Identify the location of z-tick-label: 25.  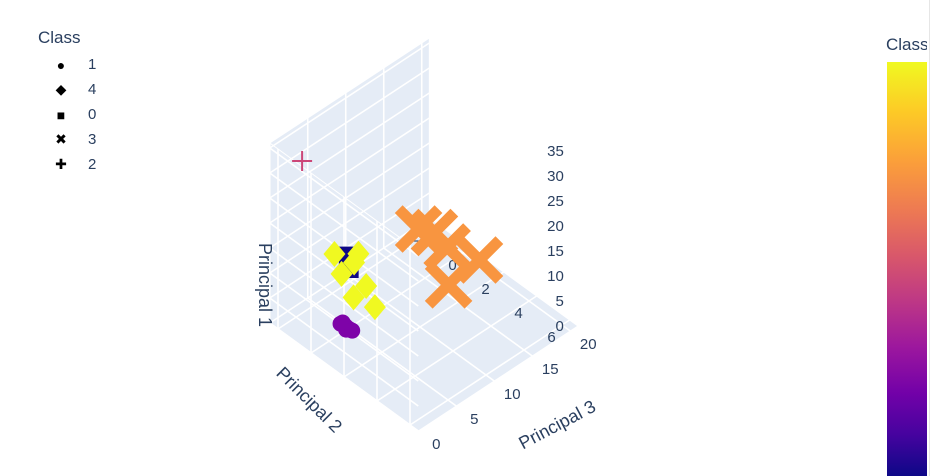
(555, 201).